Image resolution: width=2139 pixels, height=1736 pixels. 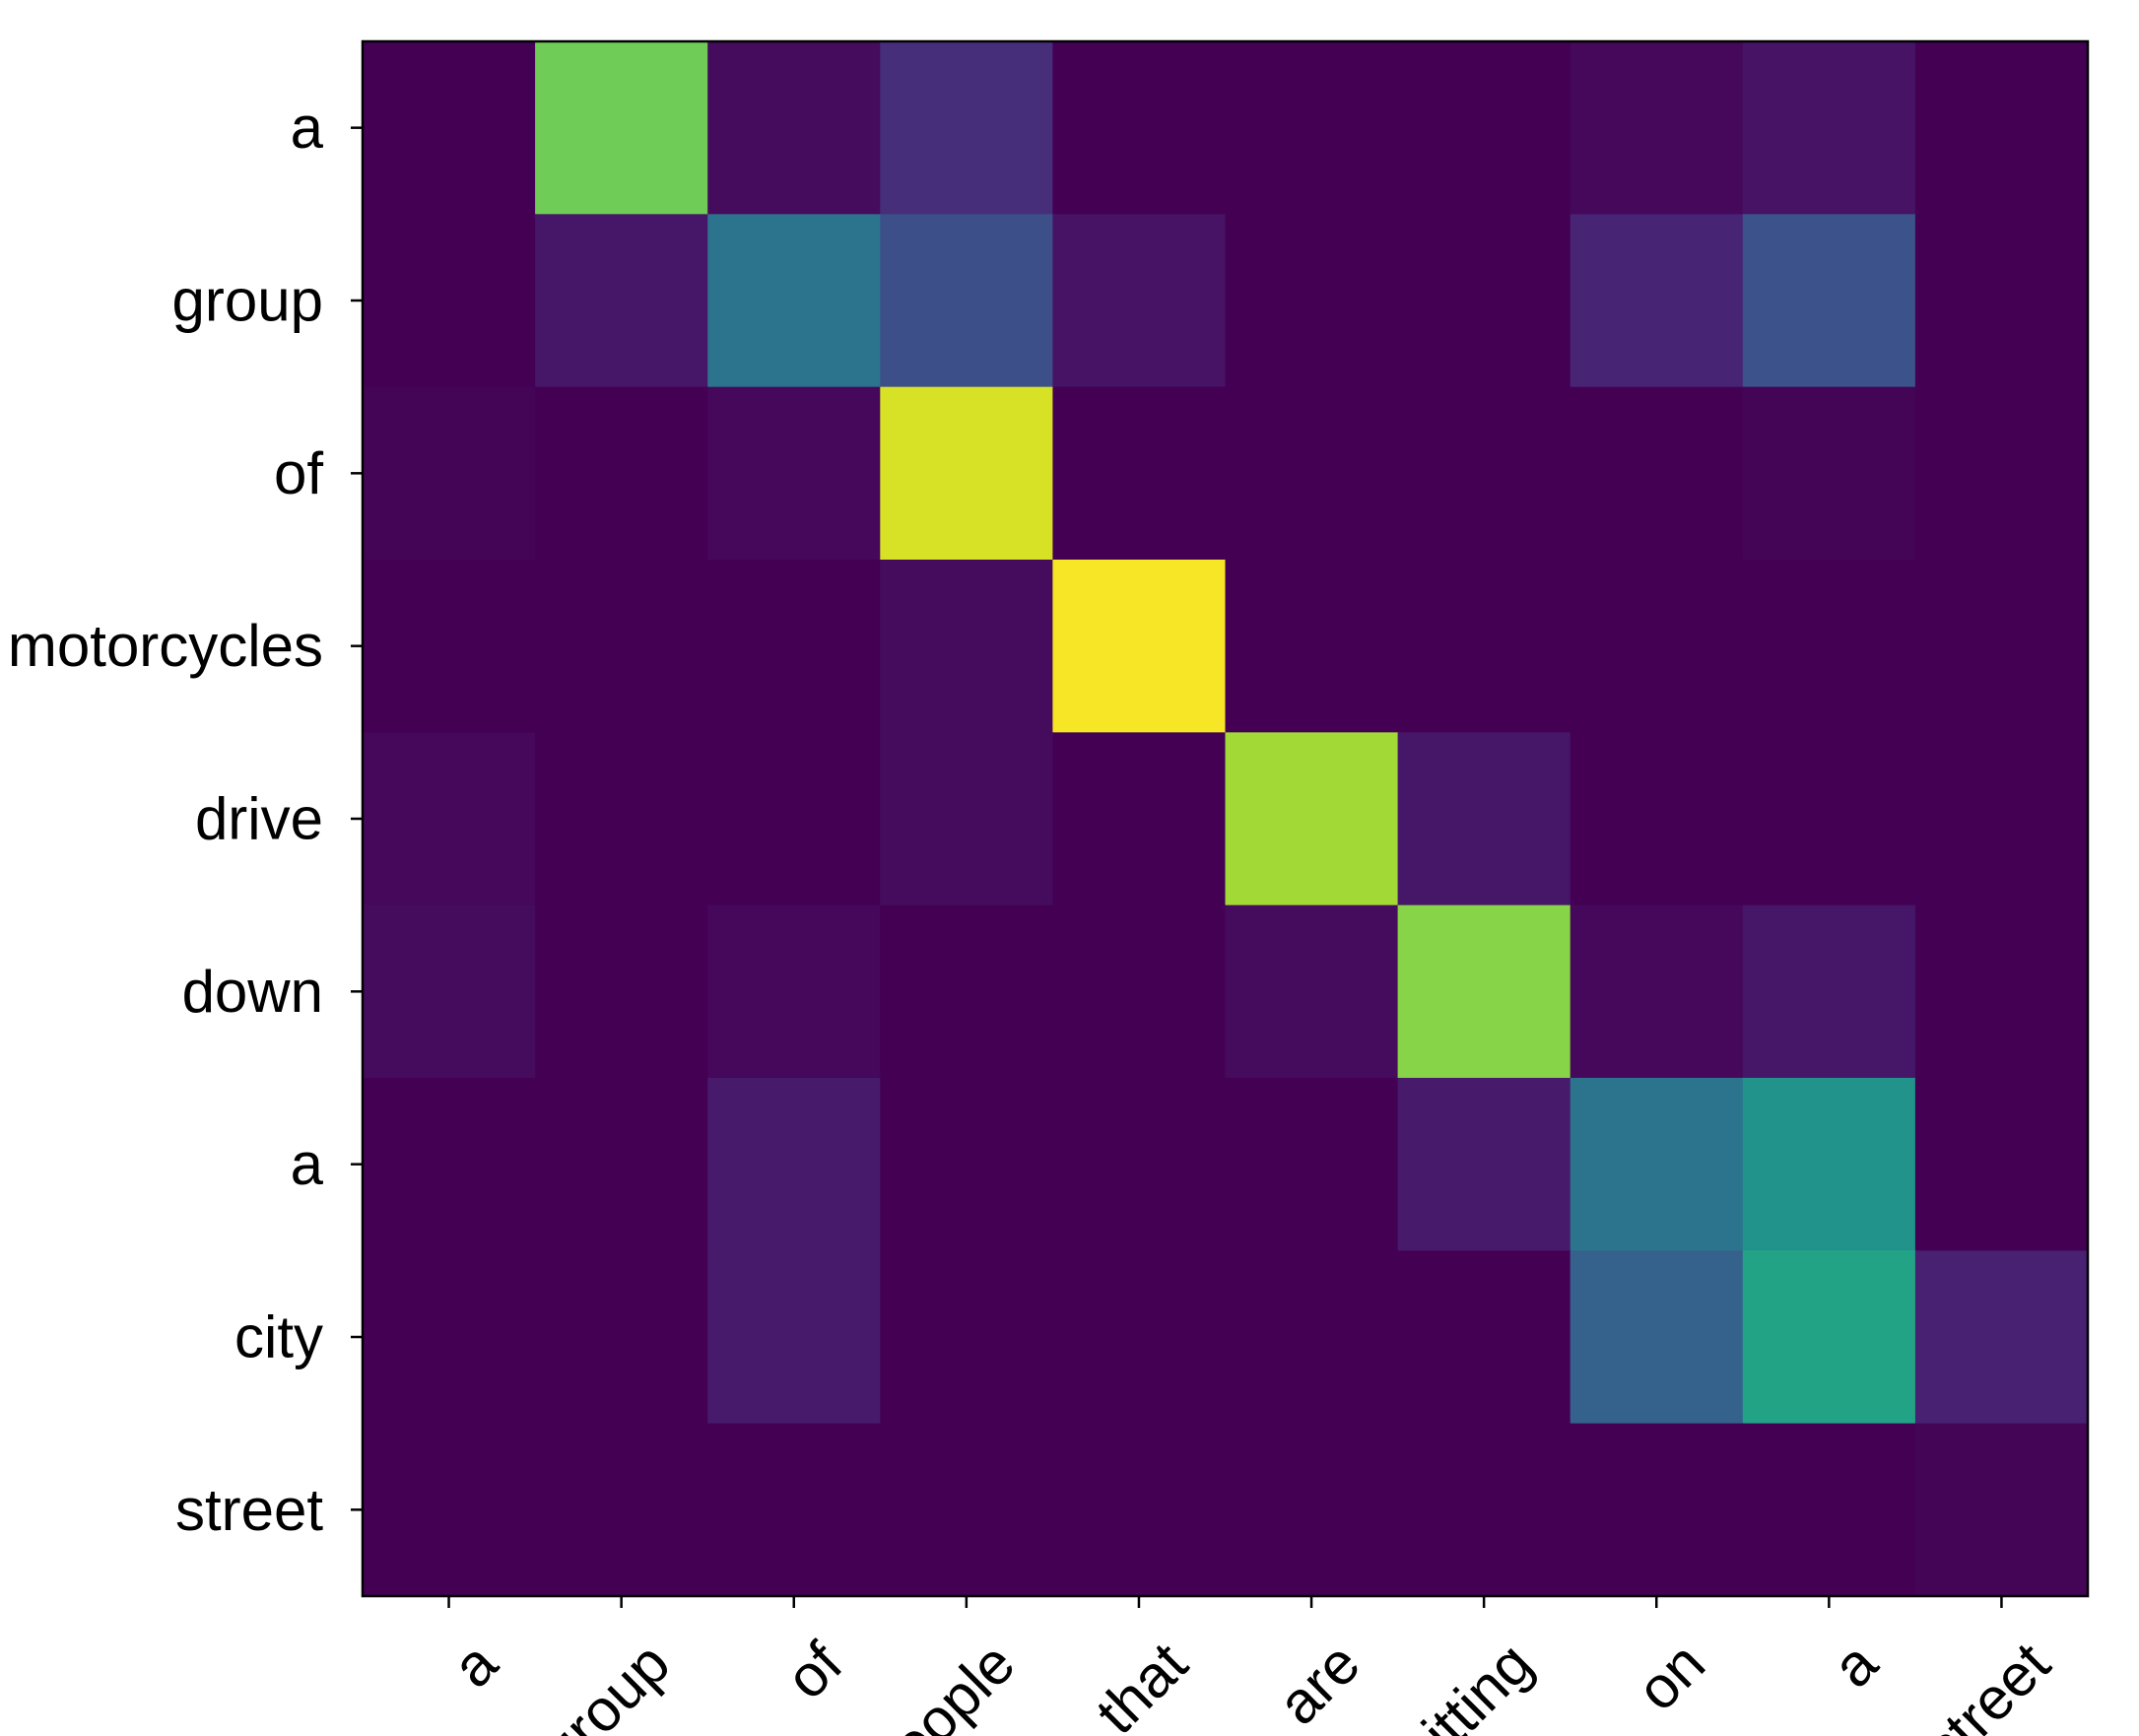 What do you see at coordinates (1671, 1676) in the screenshot?
I see `x-tick-label: on` at bounding box center [1671, 1676].